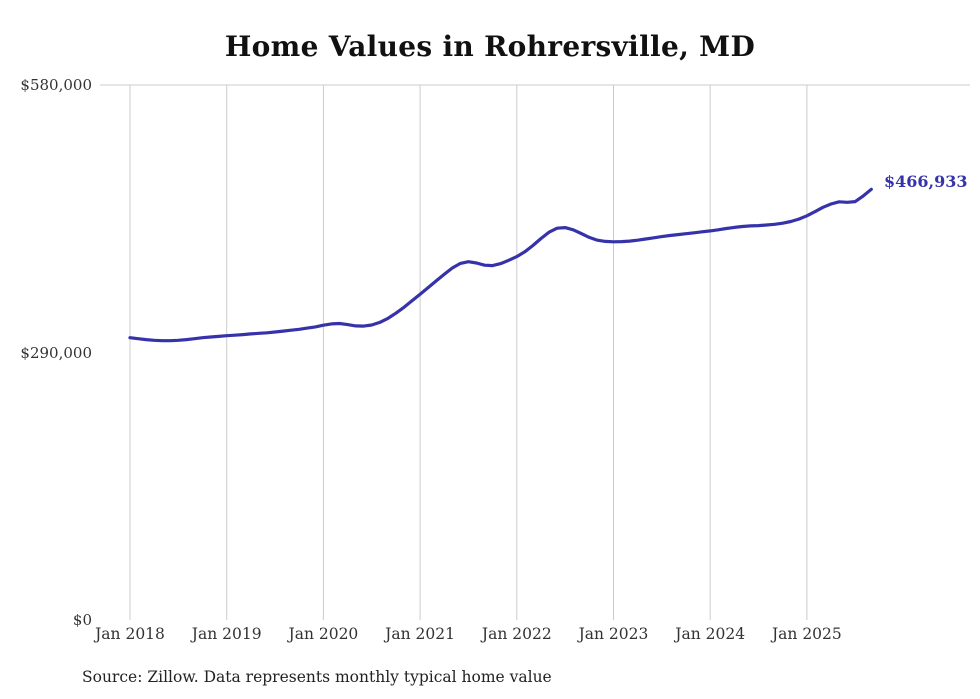  I want to click on x-axis-tick-label: Jan 2024, so click(710, 634).